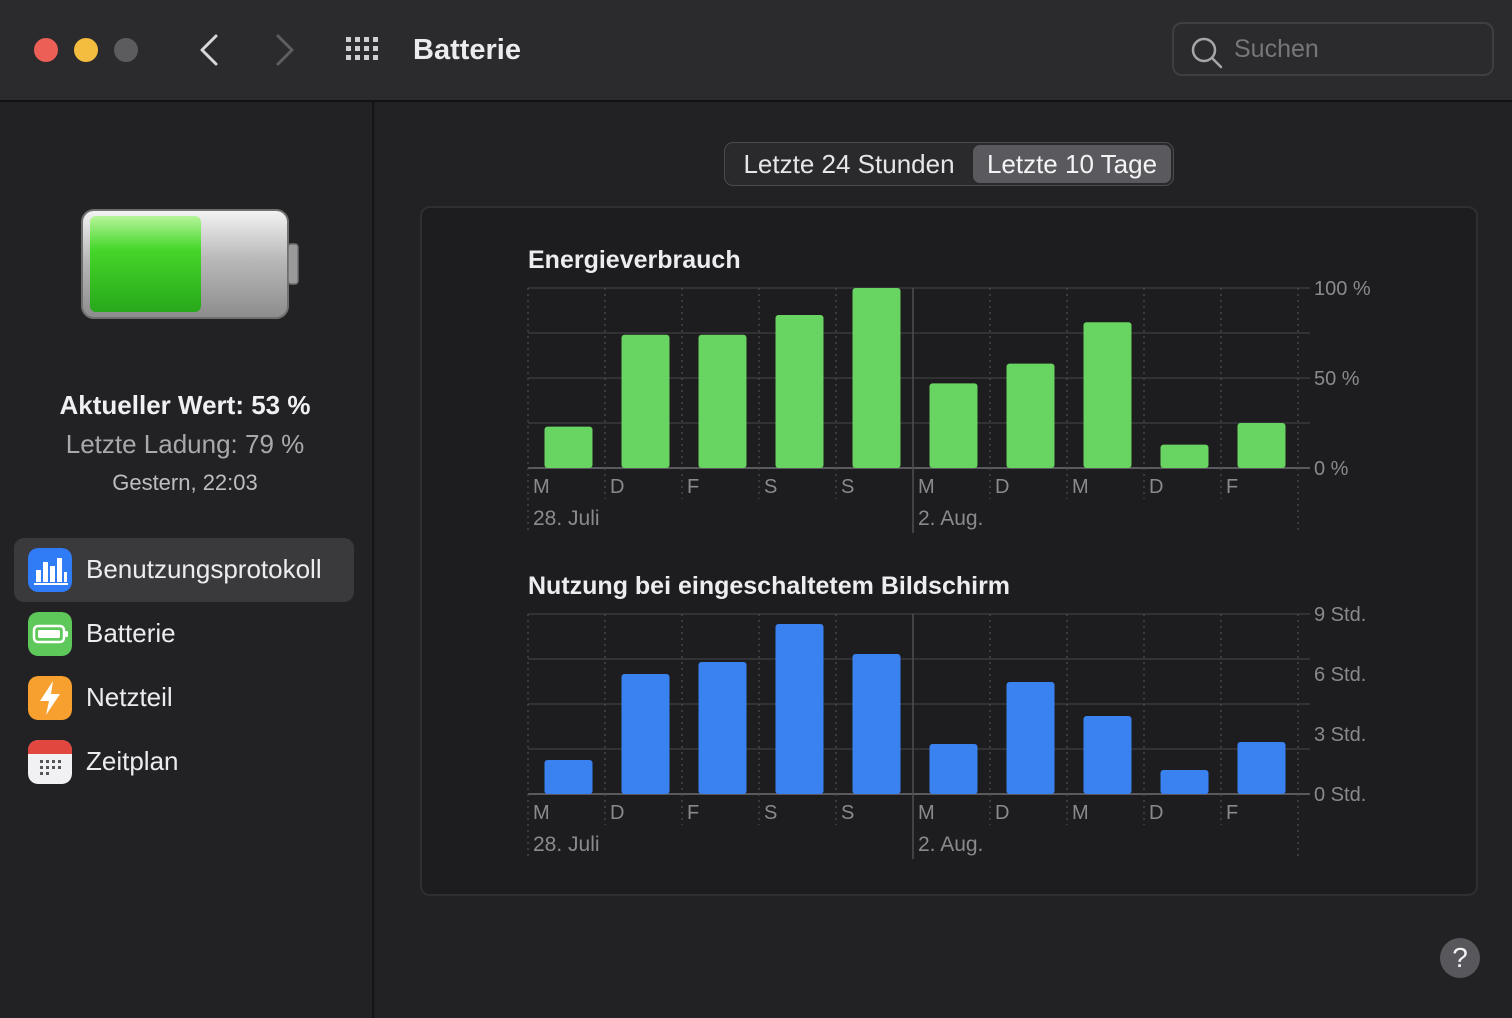 The width and height of the screenshot is (1512, 1018). I want to click on bar-chart-icon, so click(50, 570).